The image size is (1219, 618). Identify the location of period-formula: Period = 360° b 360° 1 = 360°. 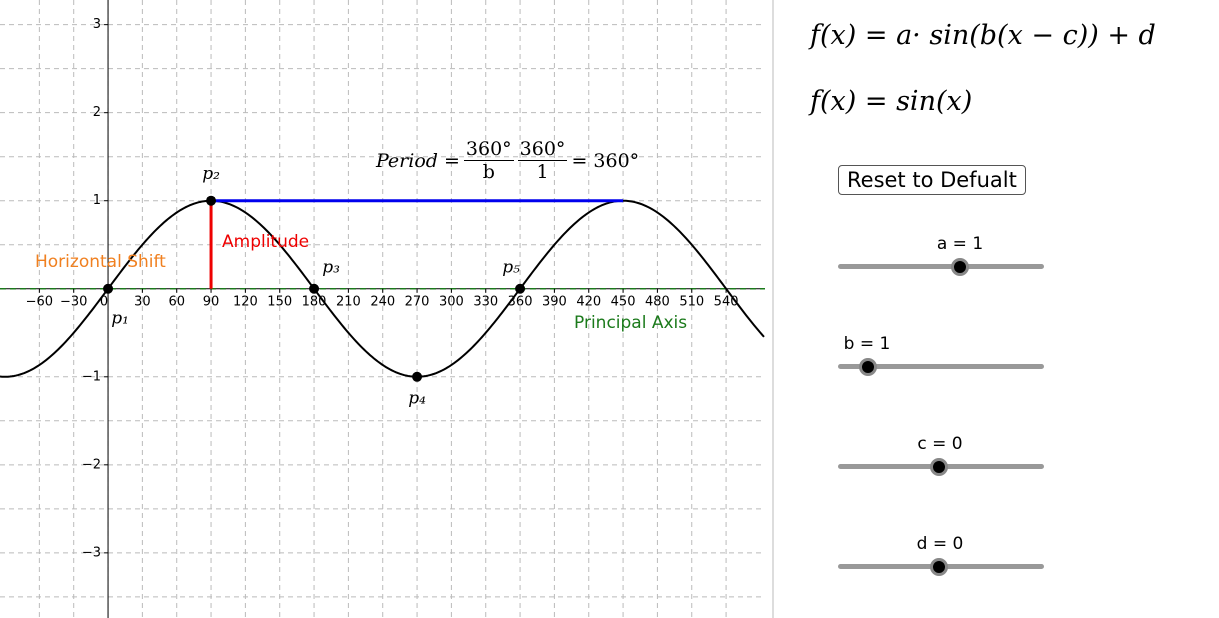
(507, 160).